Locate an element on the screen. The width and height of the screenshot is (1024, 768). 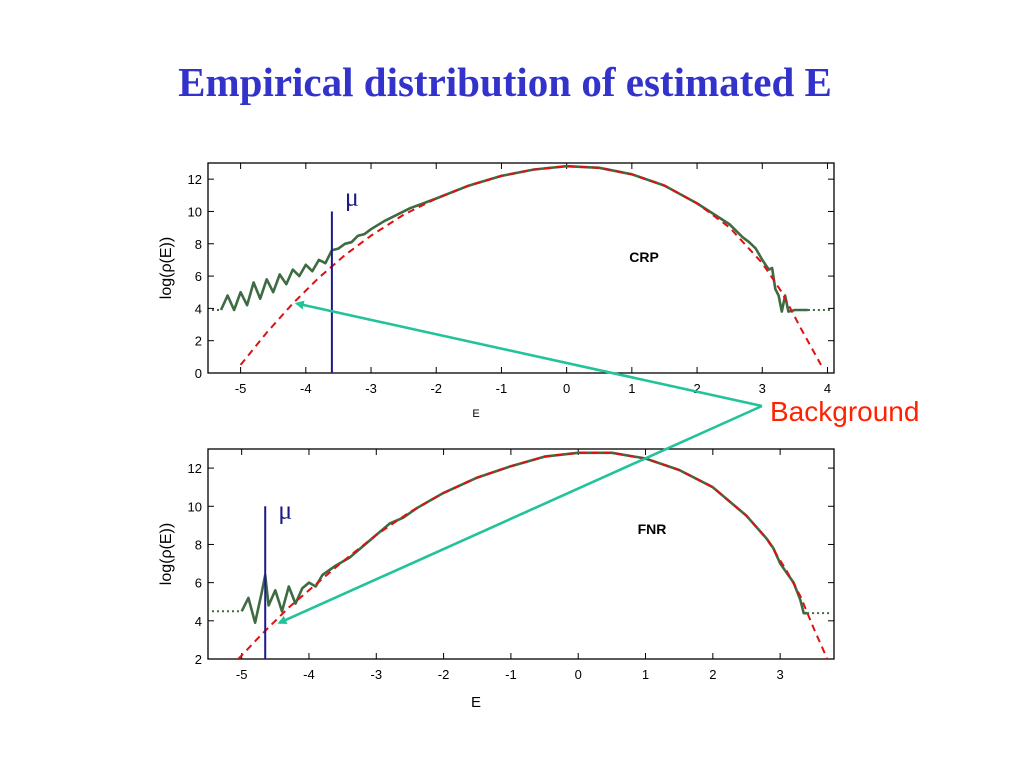
background-label: Background is located at coordinates (844, 411).